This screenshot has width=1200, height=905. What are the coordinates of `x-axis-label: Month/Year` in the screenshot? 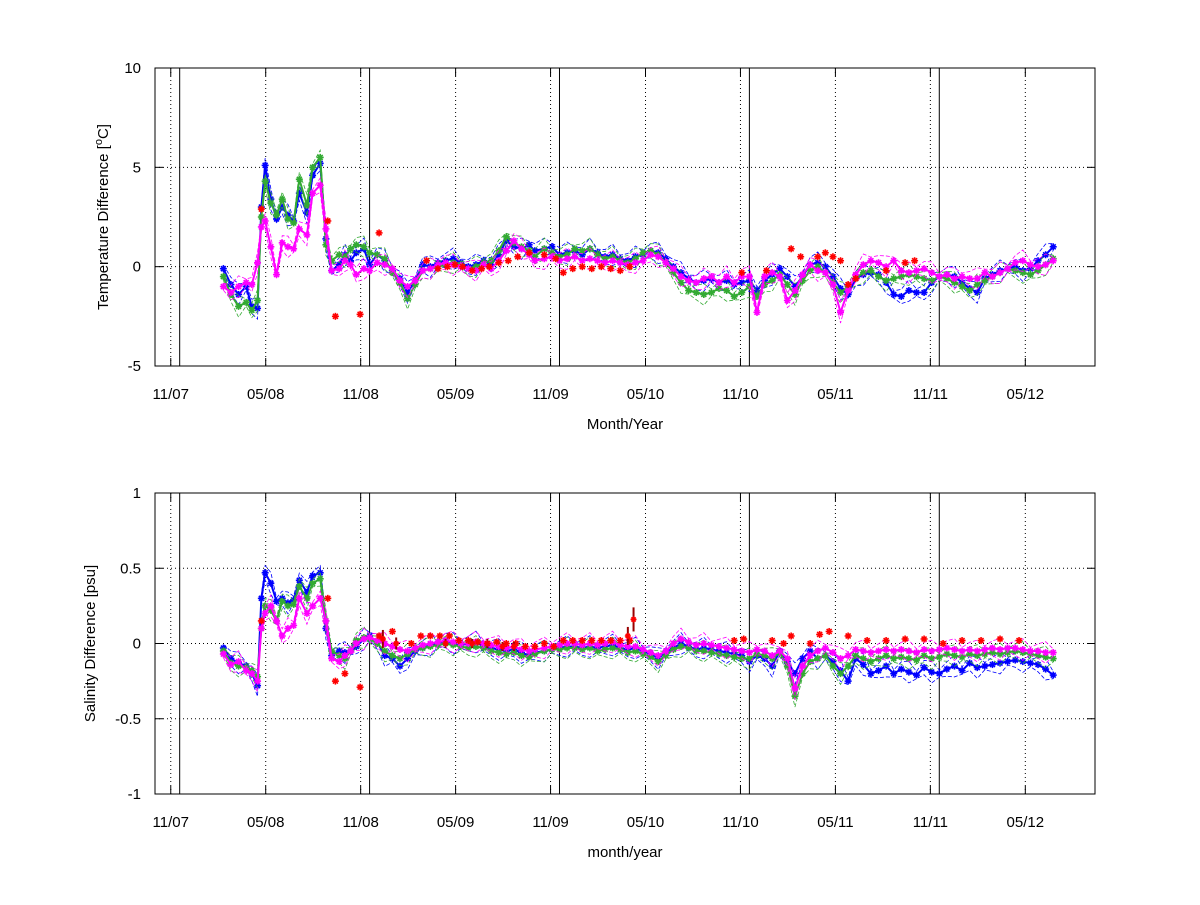 It's located at (625, 424).